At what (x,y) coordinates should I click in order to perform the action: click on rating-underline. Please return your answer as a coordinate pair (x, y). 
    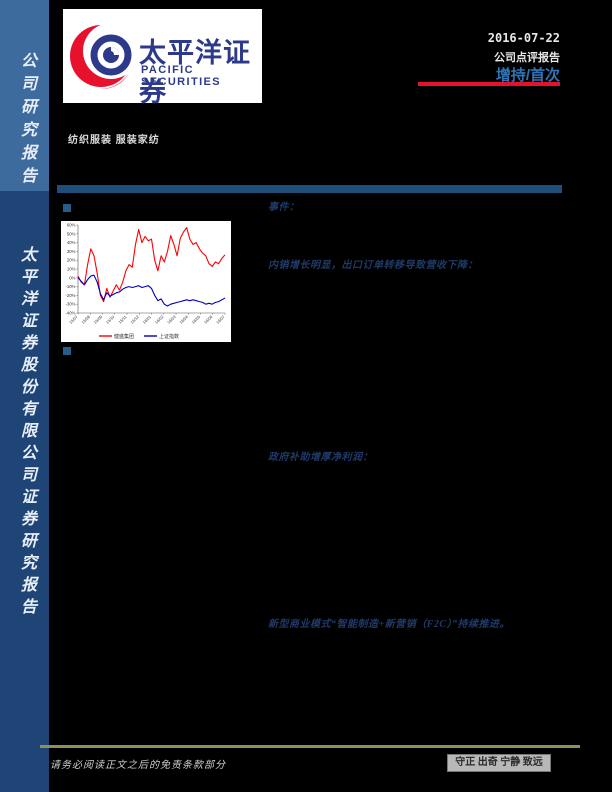
    Looking at the image, I should click on (489, 84).